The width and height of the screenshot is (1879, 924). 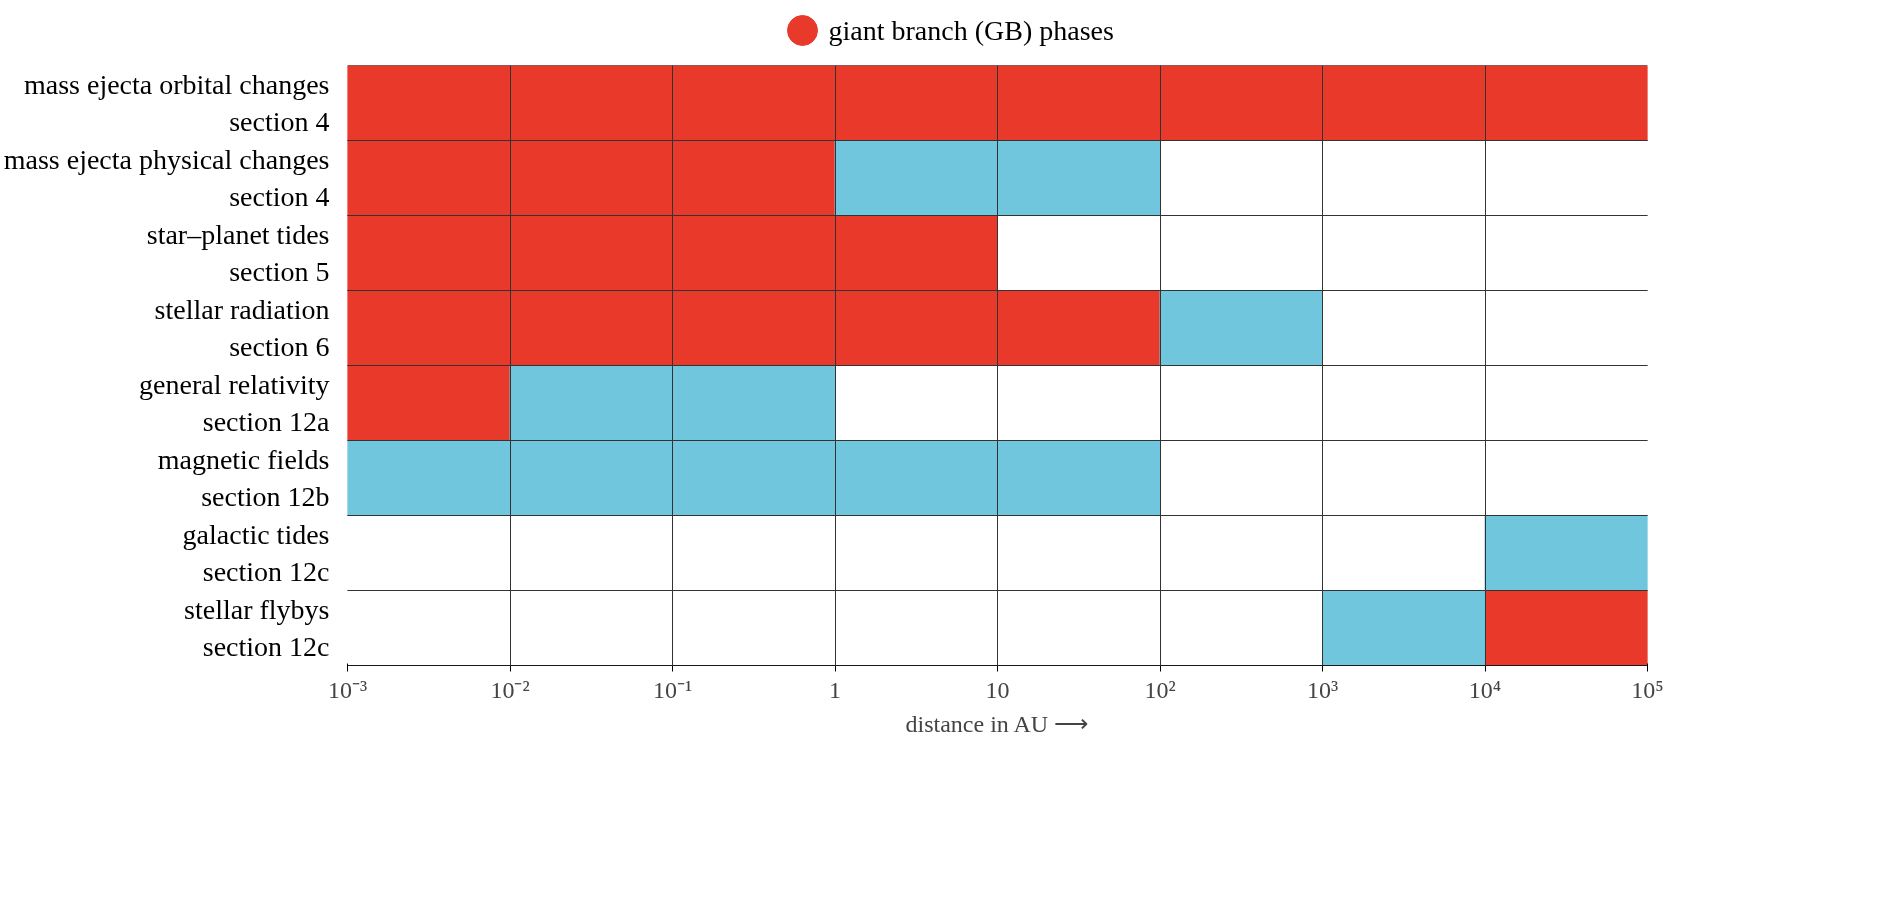 I want to click on x-tick-label: 10, so click(x=997, y=689).